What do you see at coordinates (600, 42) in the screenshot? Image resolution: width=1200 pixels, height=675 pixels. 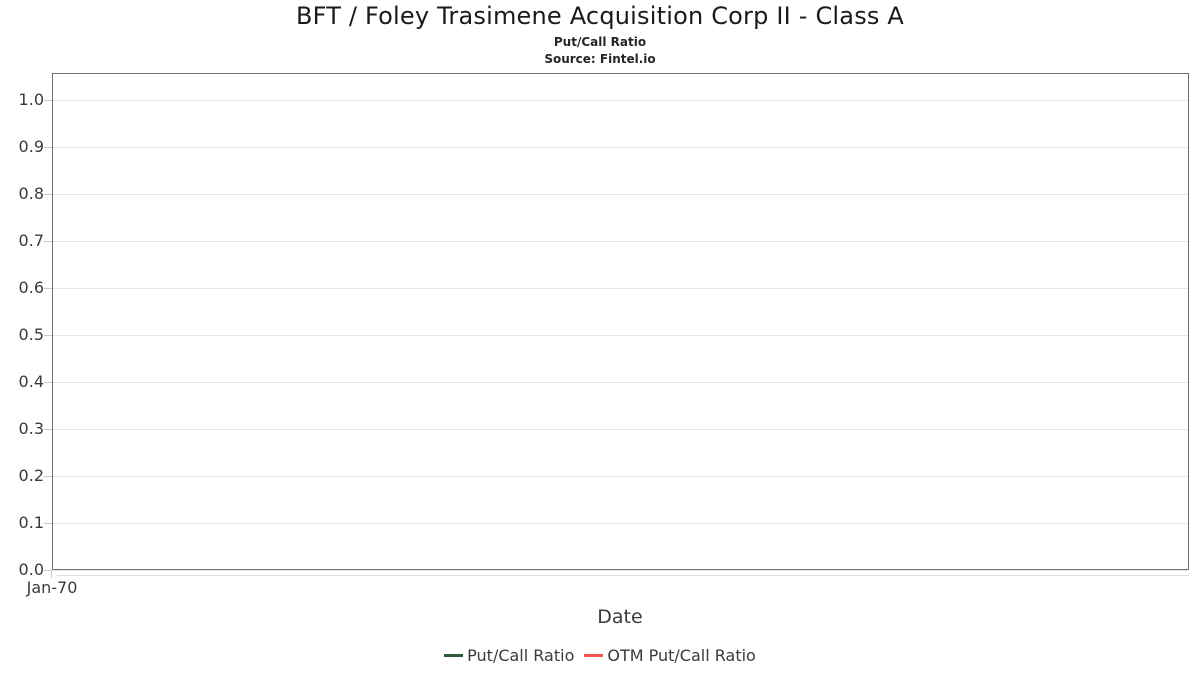 I see `chart-subtitle: Put/Call Ratio` at bounding box center [600, 42].